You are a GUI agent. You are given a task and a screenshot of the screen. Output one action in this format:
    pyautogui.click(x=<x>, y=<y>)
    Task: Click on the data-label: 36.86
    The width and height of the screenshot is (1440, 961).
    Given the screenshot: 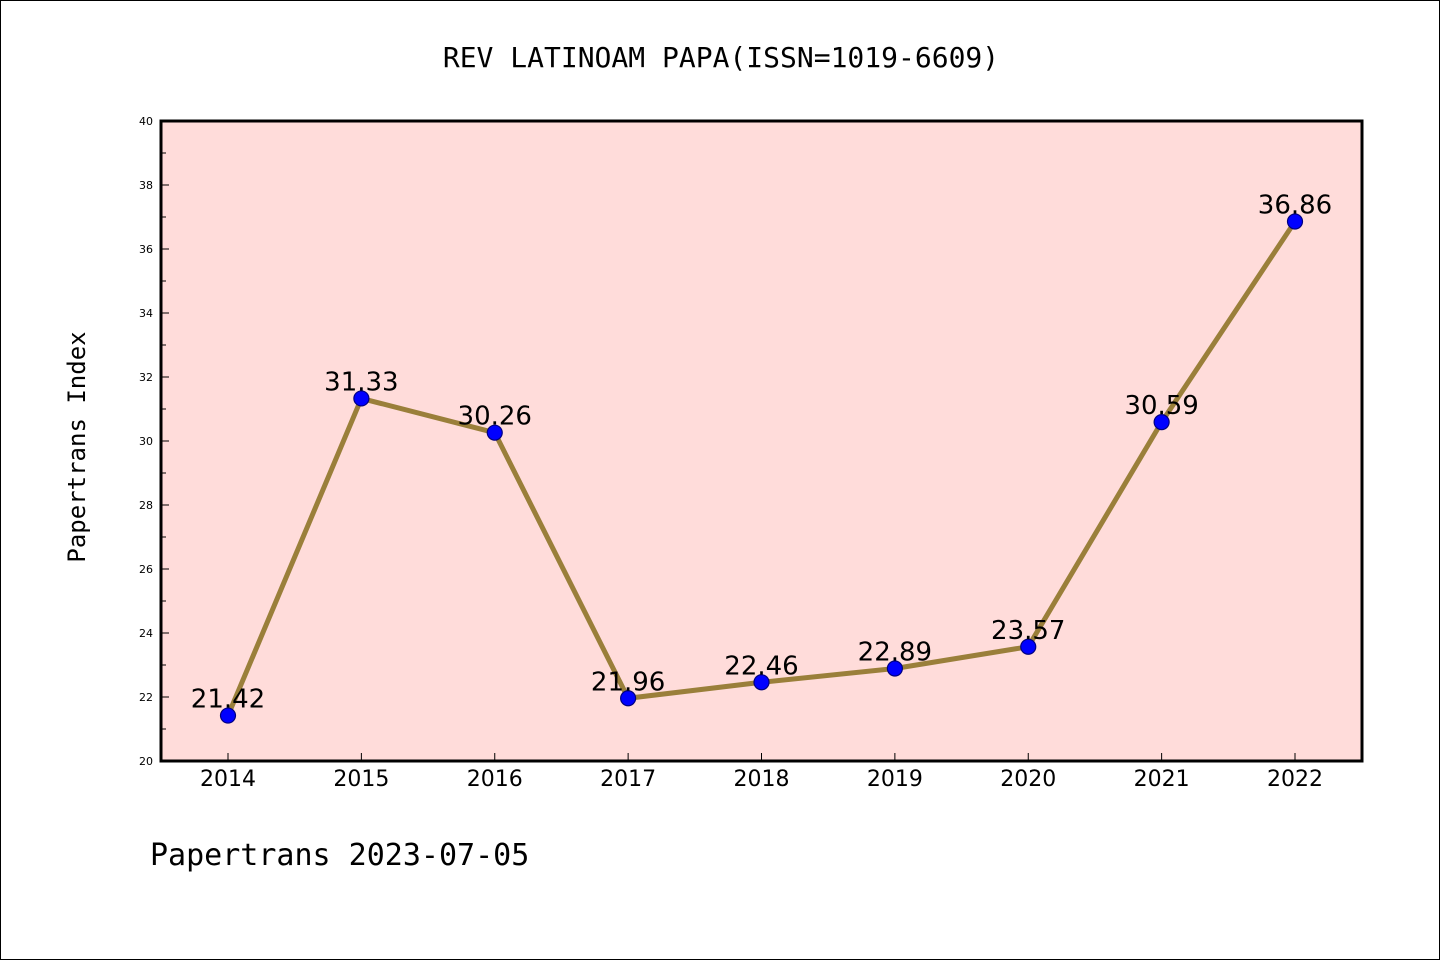 What is the action you would take?
    pyautogui.click(x=1295, y=205)
    